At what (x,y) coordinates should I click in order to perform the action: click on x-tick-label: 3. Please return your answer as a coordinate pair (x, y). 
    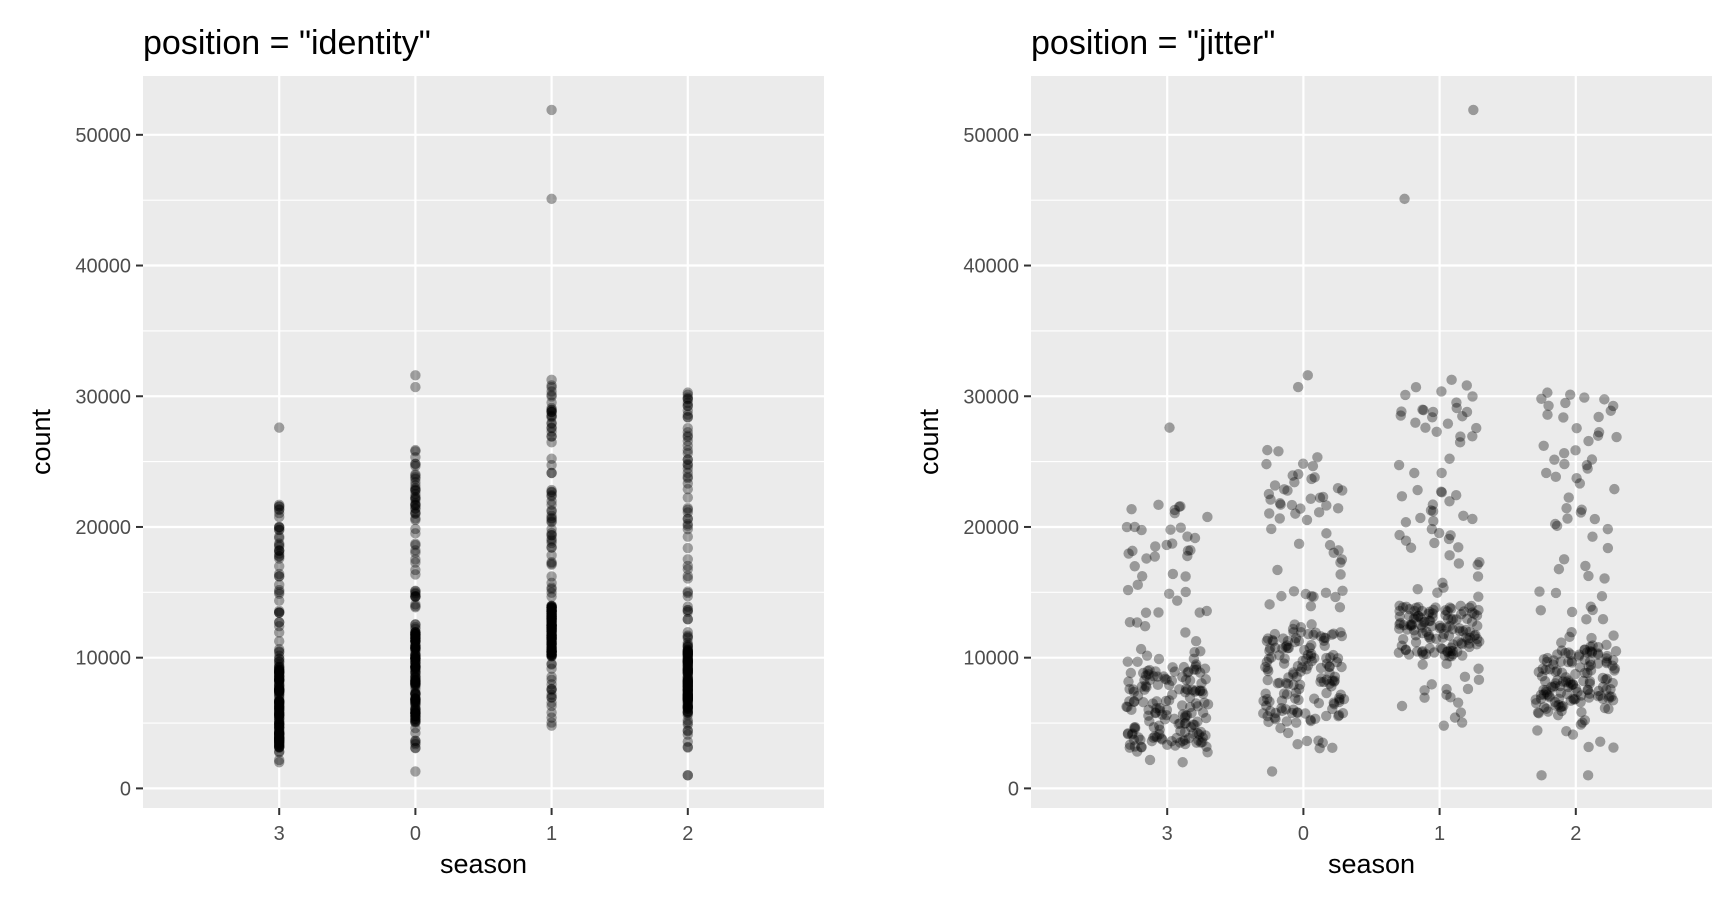
    Looking at the image, I should click on (279, 834).